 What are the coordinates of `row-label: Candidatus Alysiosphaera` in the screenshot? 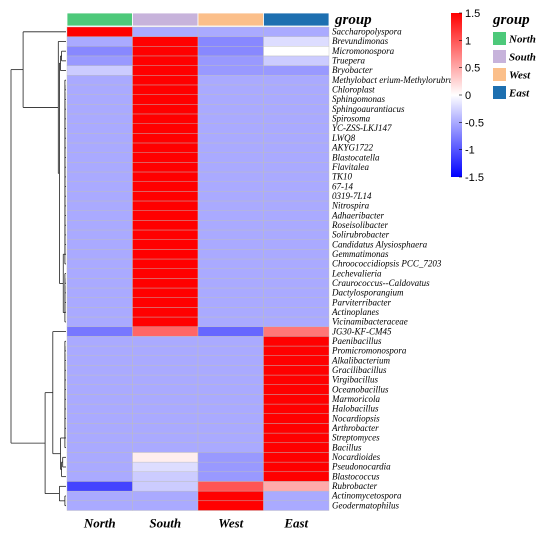 It's located at (380, 244).